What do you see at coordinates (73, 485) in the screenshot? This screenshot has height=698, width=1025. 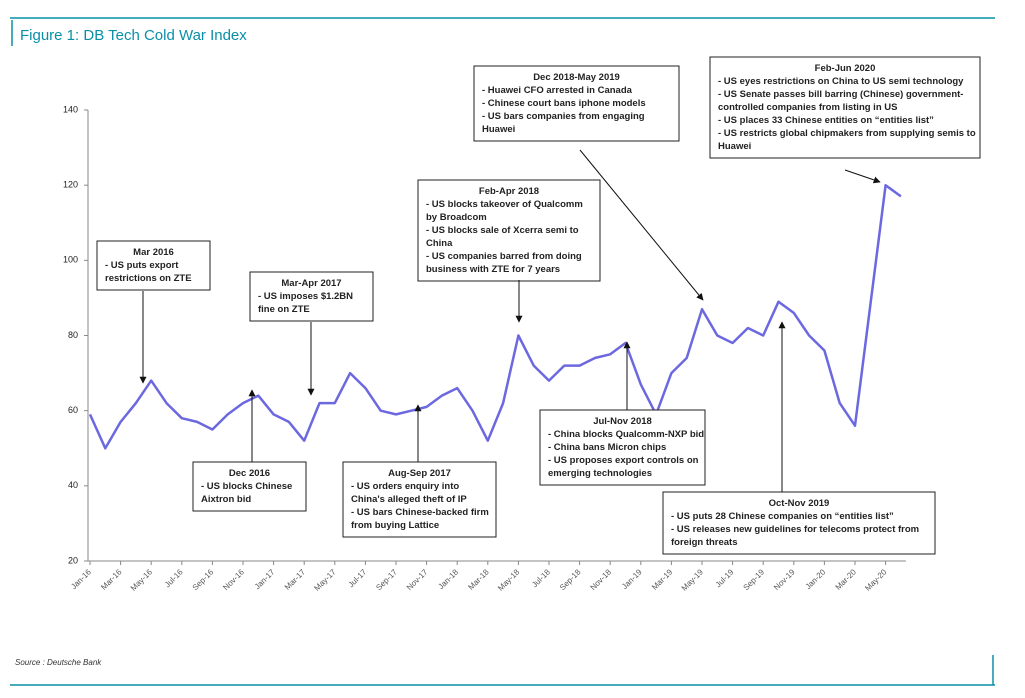 I see `y-tick-label: 40` at bounding box center [73, 485].